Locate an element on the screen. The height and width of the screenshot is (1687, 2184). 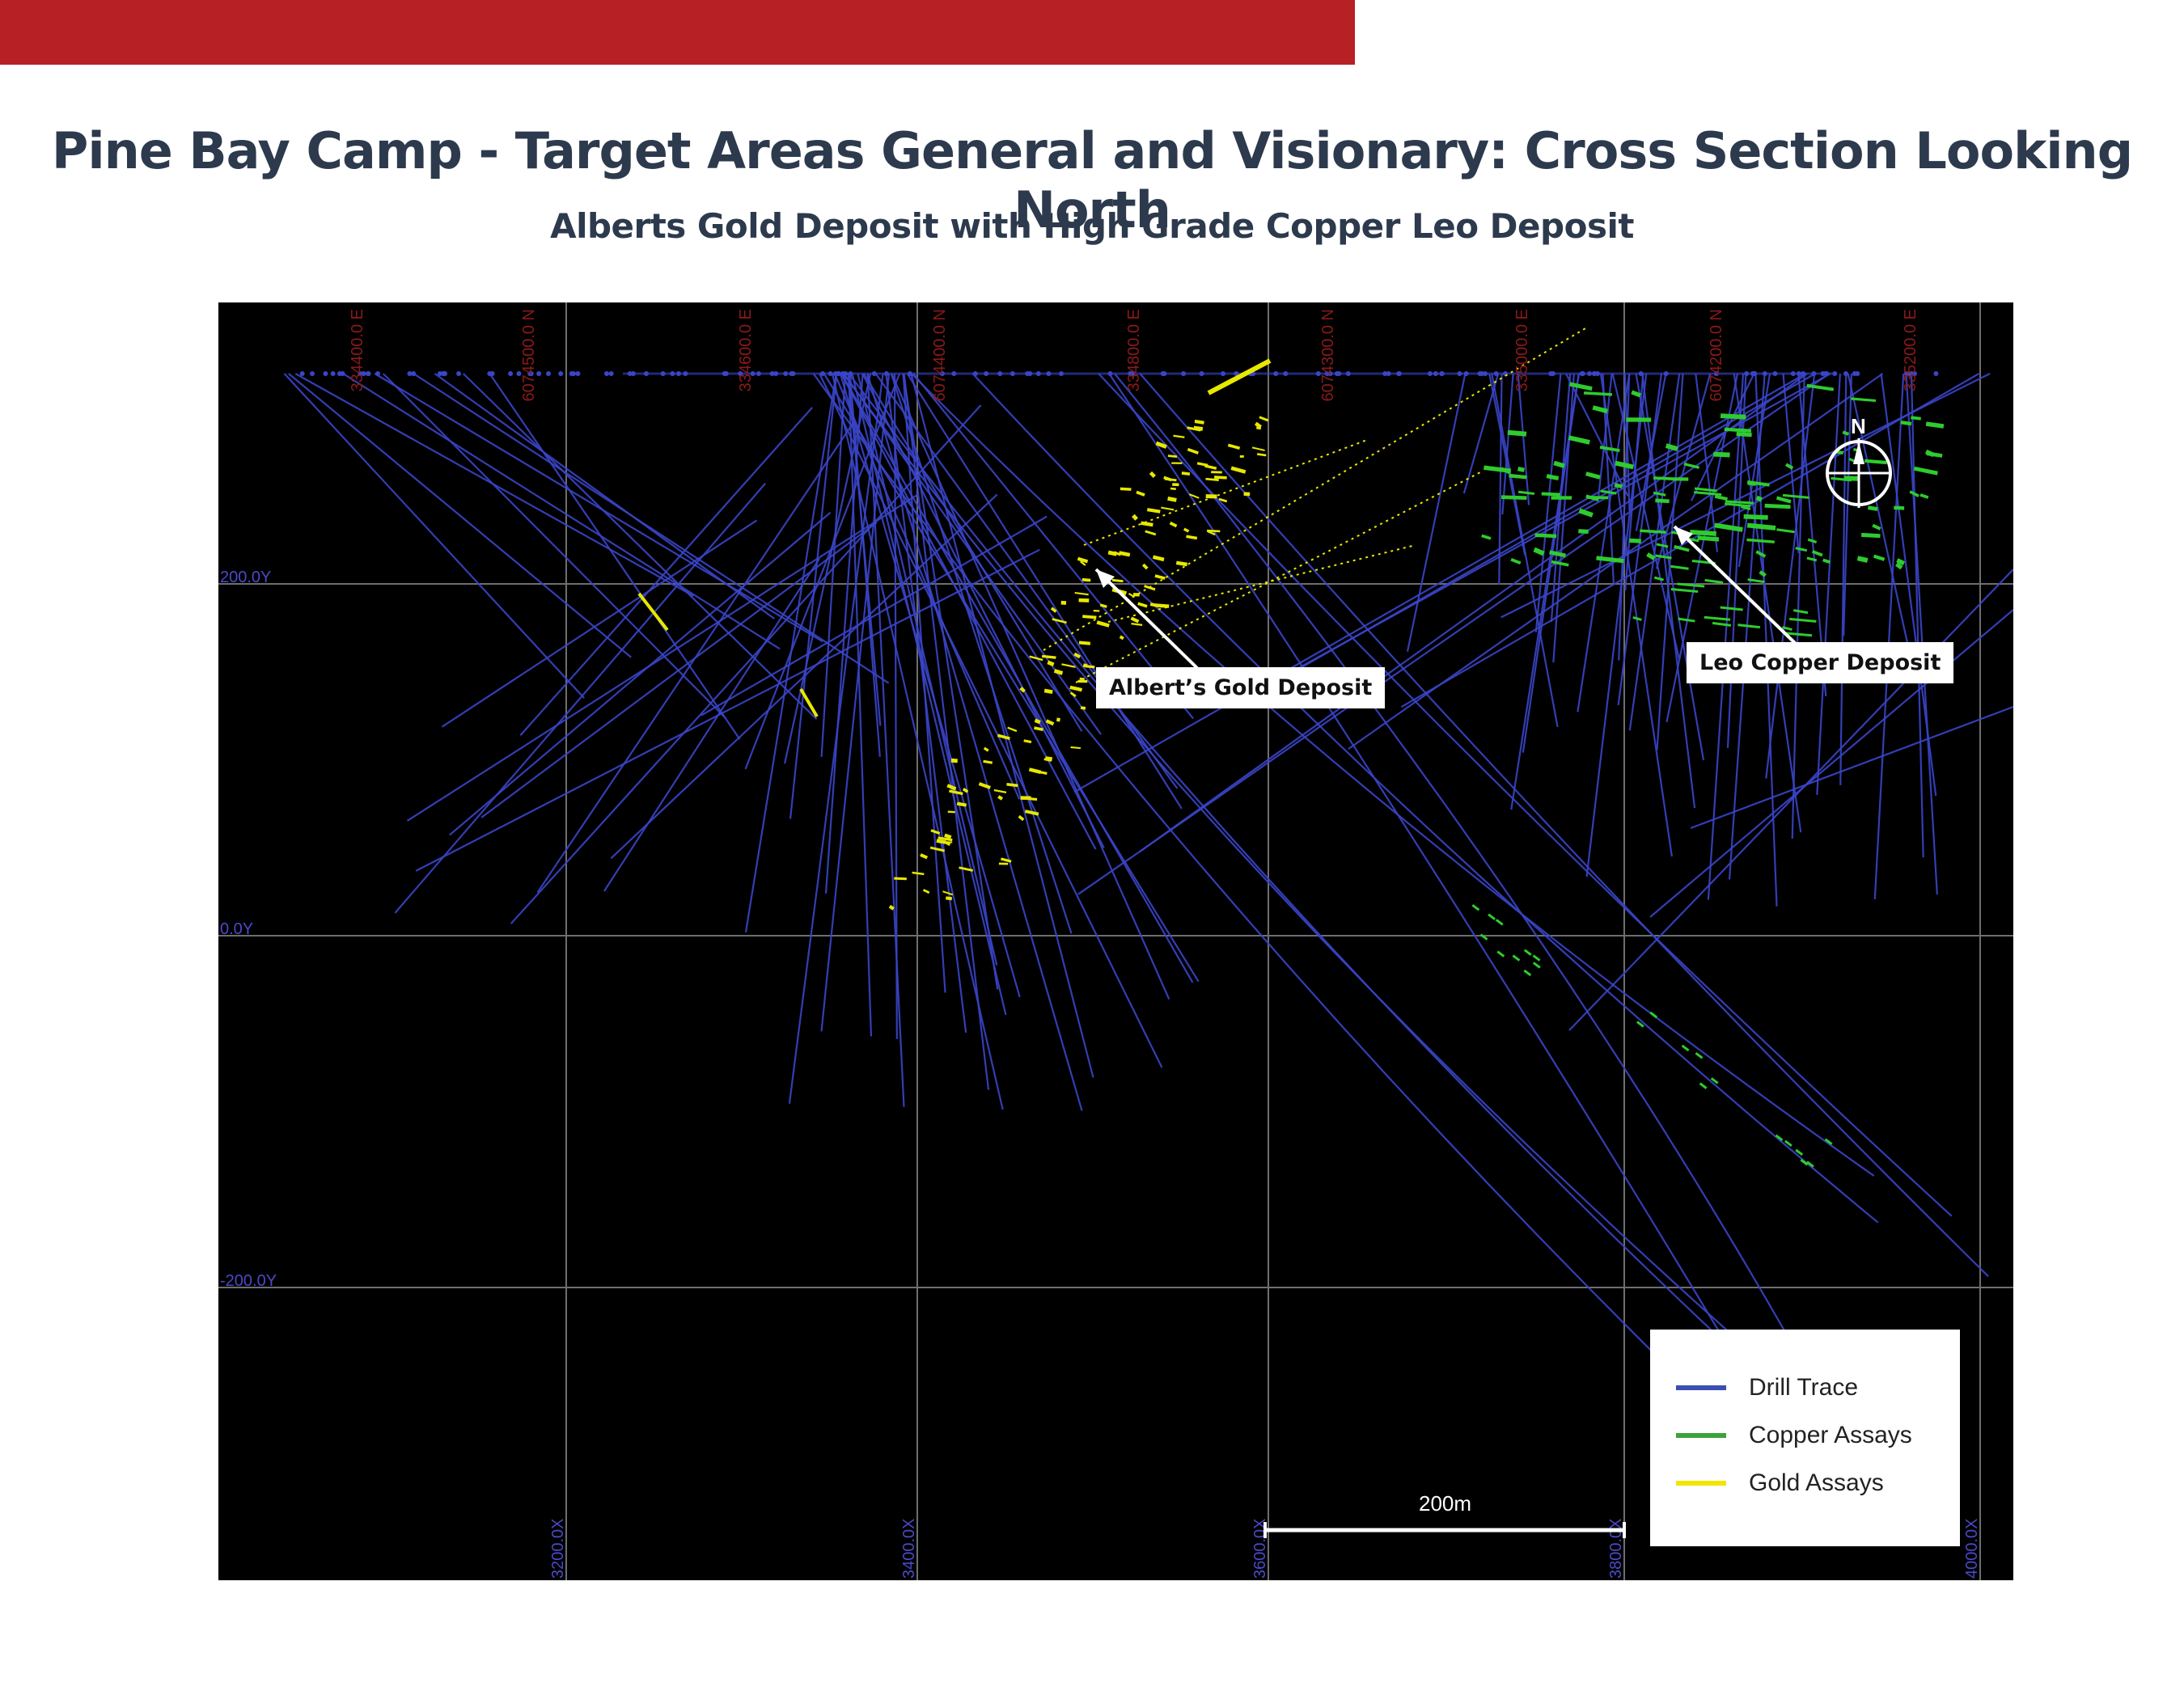
left-coord-label: -200.0Y is located at coordinates (248, 1281).